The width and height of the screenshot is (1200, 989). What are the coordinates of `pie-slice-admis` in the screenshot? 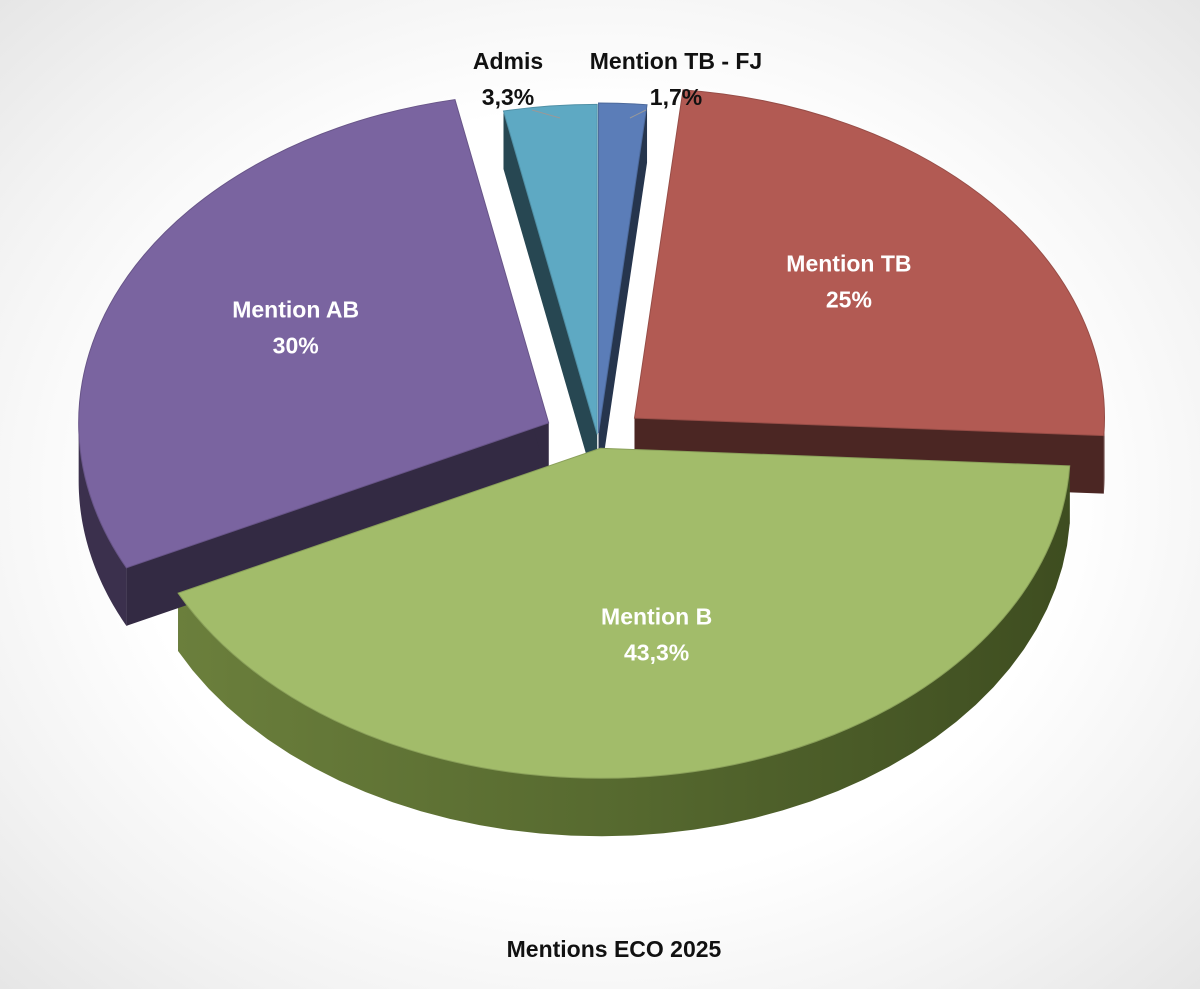 It's located at (550, 269).